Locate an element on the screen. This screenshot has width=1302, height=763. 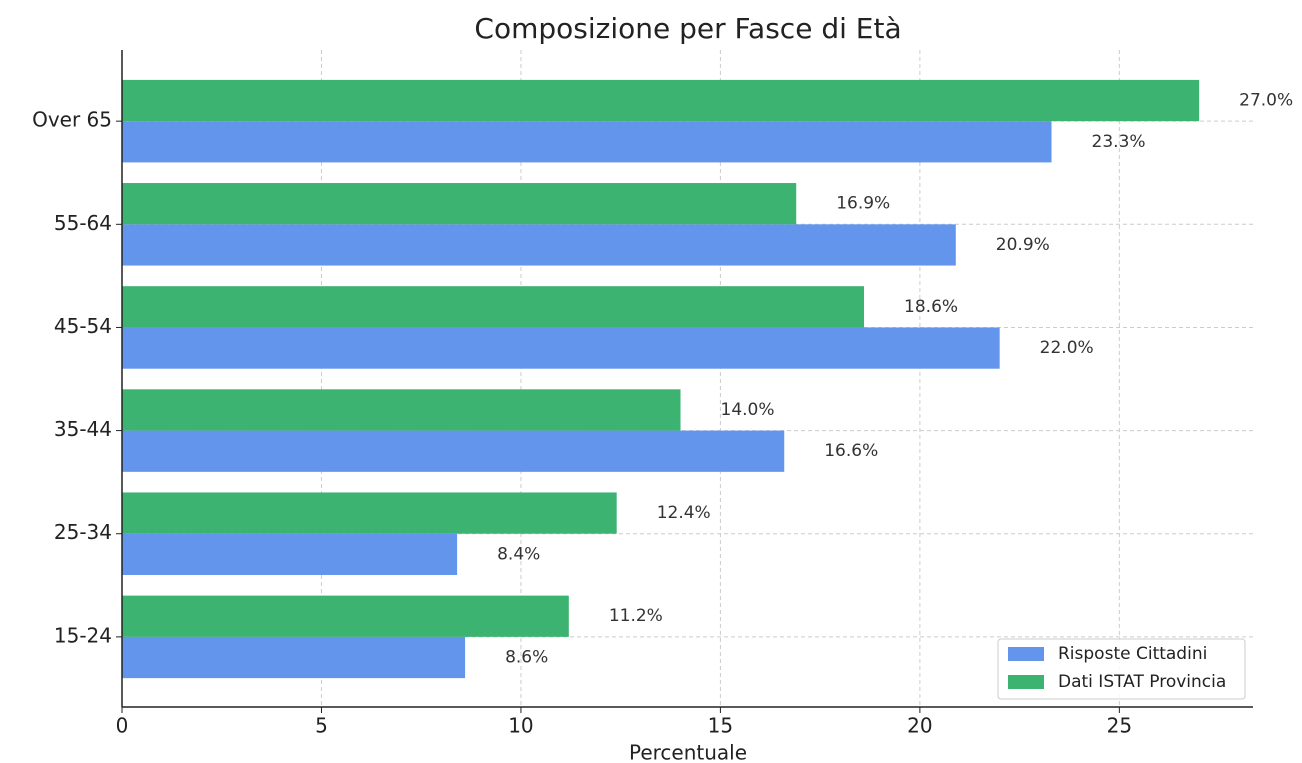
x-tick-label: 15 is located at coordinates (720, 726).